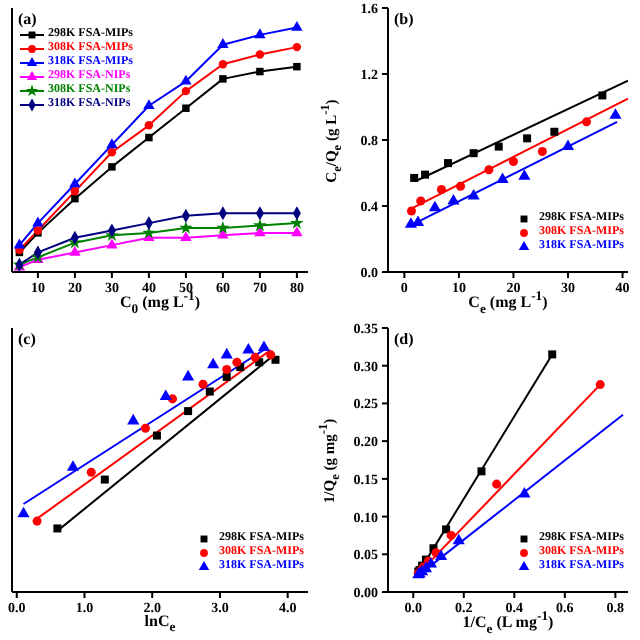 This screenshot has width=640, height=640. I want to click on chart-title: (b), so click(404, 19).